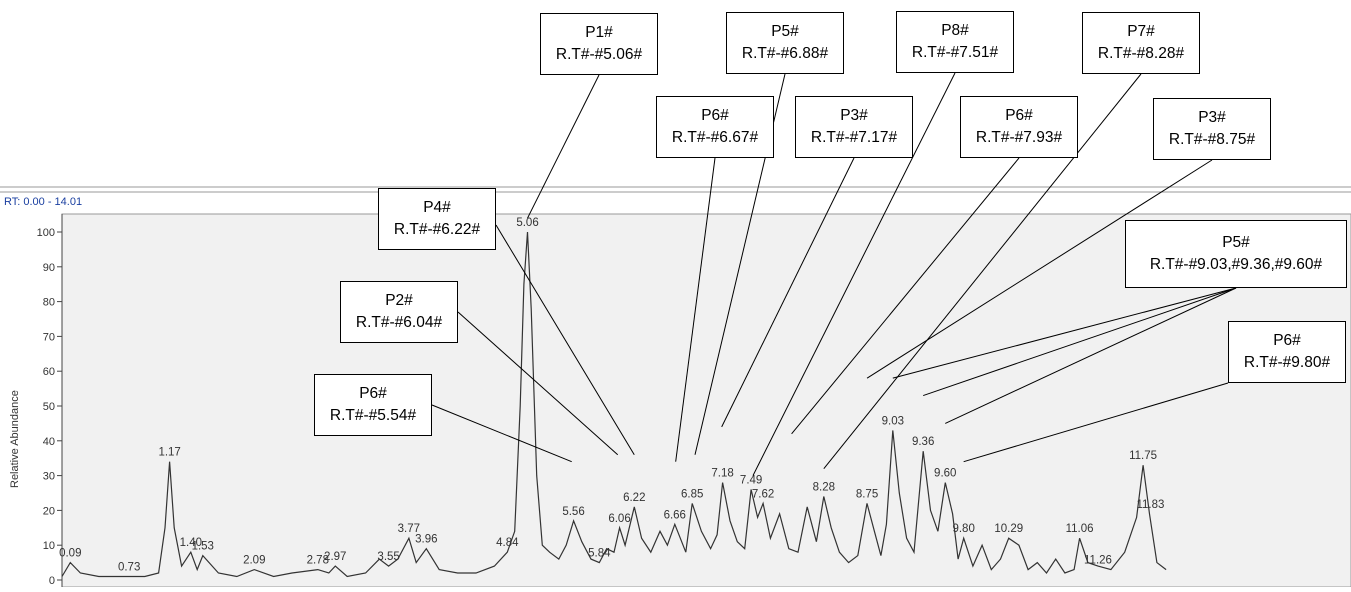 Image resolution: width=1351 pixels, height=592 pixels. I want to click on callout-retention-time: R.T#-#6.04#, so click(399, 322).